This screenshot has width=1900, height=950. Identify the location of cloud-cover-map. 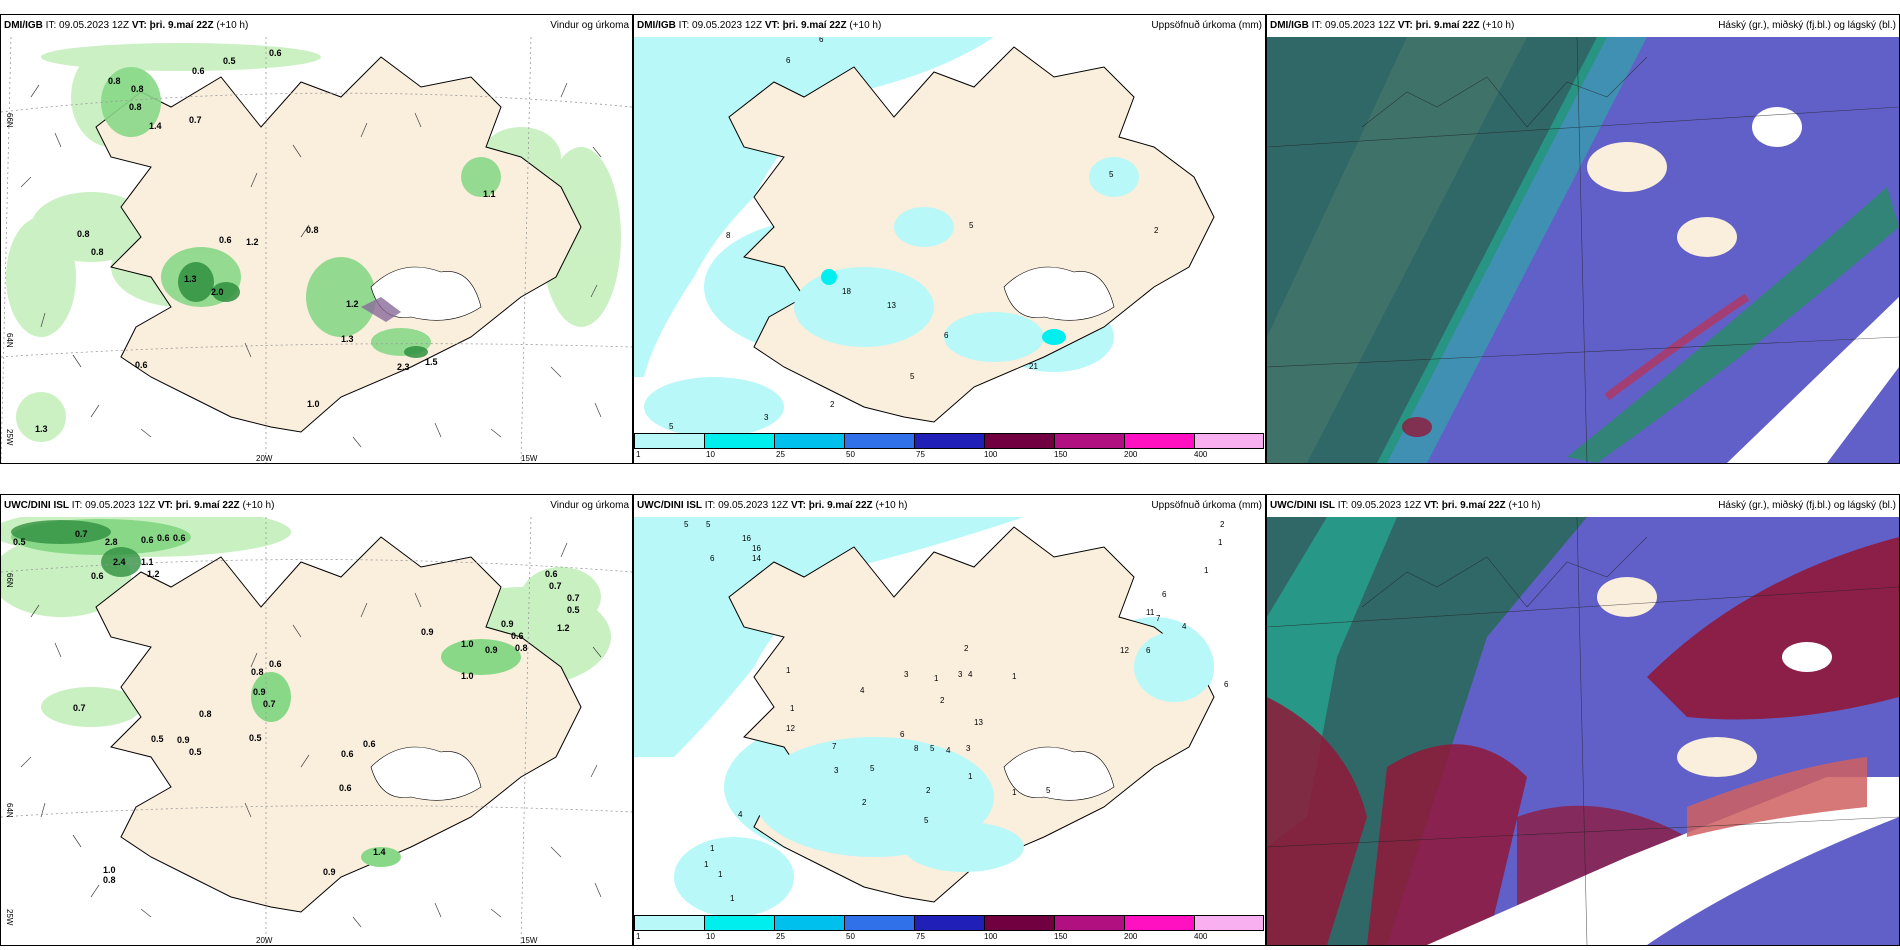
(1583, 731).